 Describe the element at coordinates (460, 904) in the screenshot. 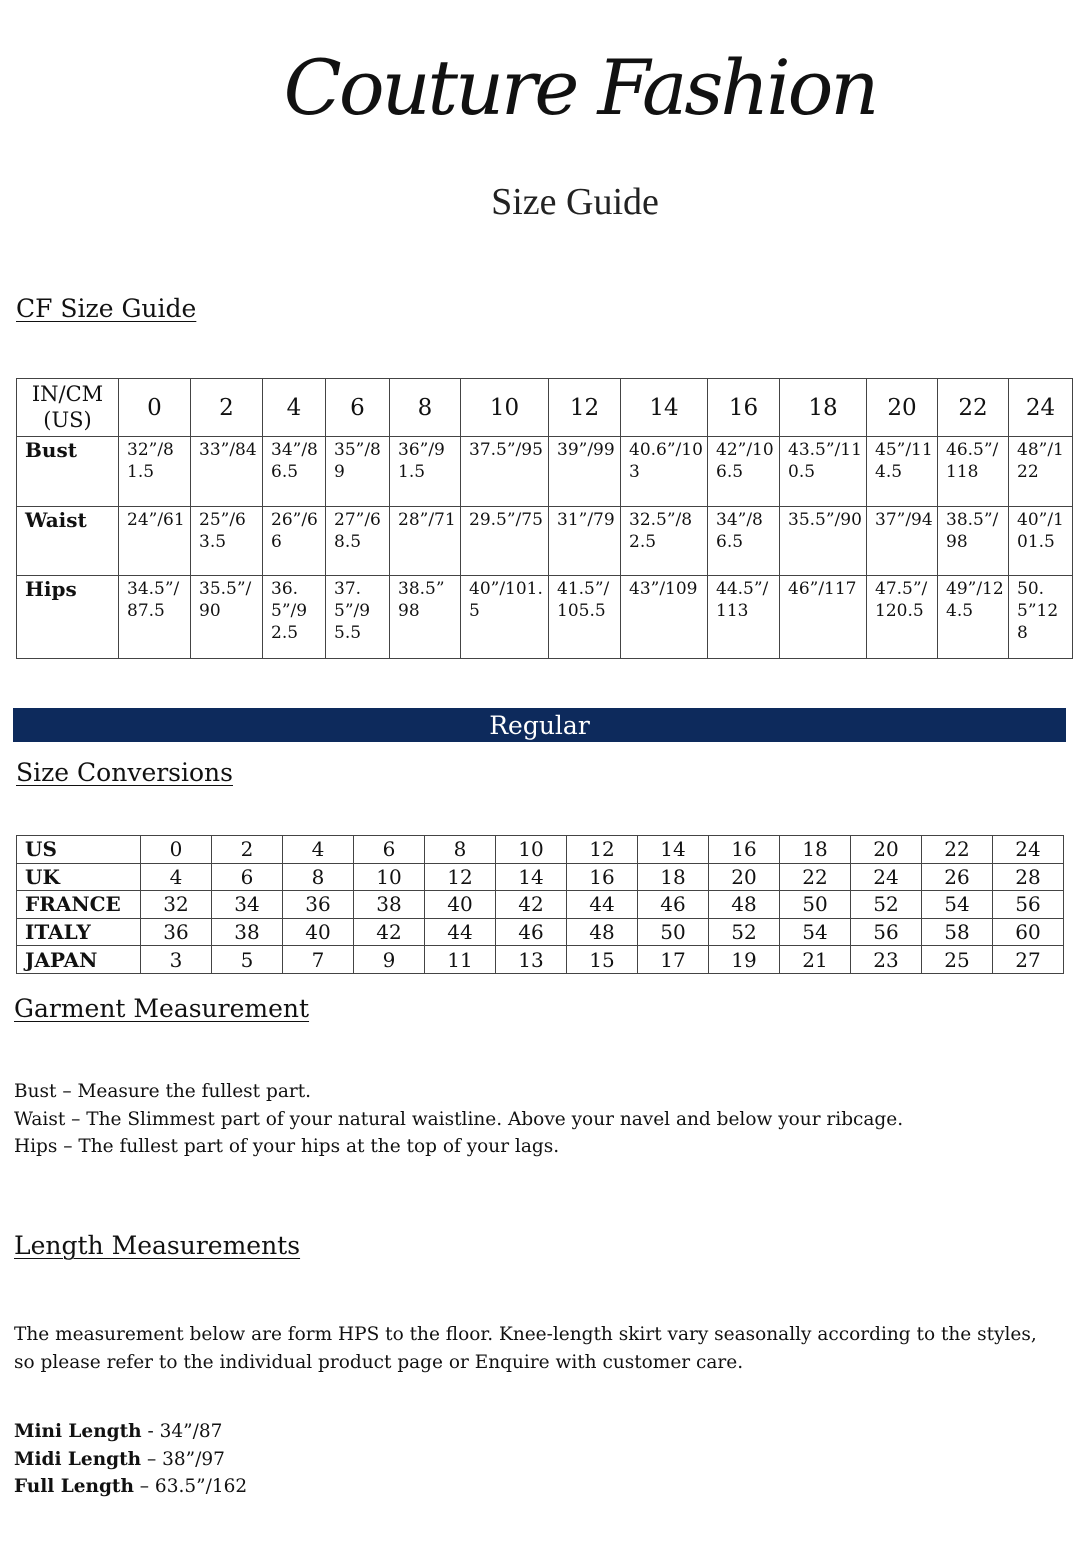

I see `size-cell: 40` at that location.